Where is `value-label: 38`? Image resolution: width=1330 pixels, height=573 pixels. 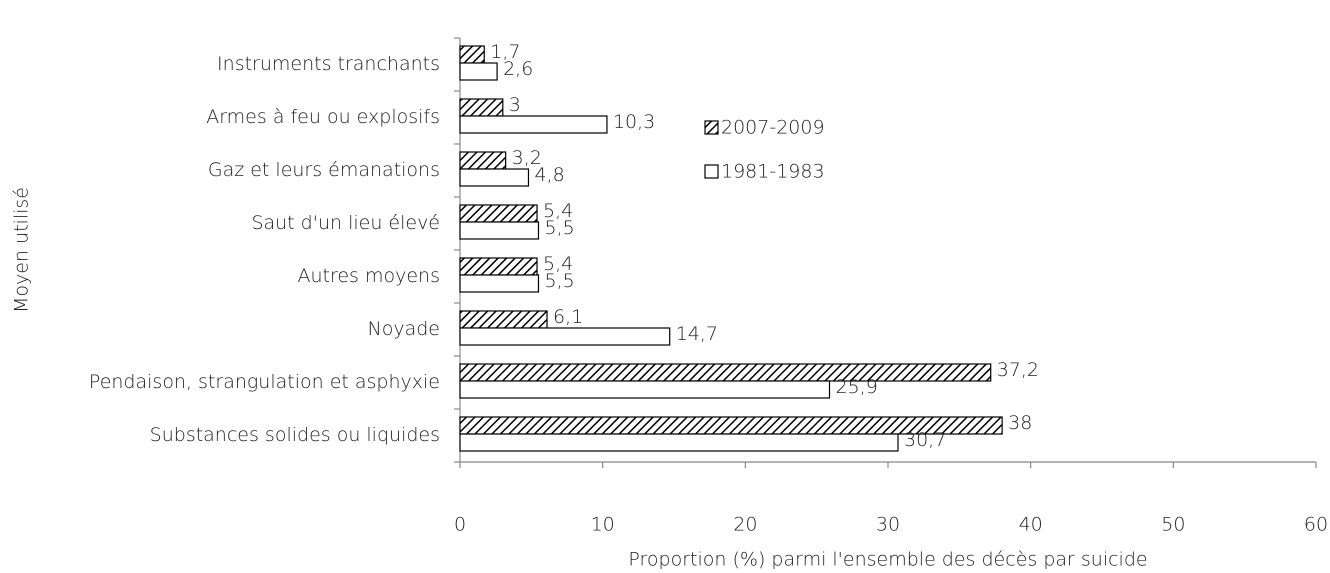 value-label: 38 is located at coordinates (1020, 423).